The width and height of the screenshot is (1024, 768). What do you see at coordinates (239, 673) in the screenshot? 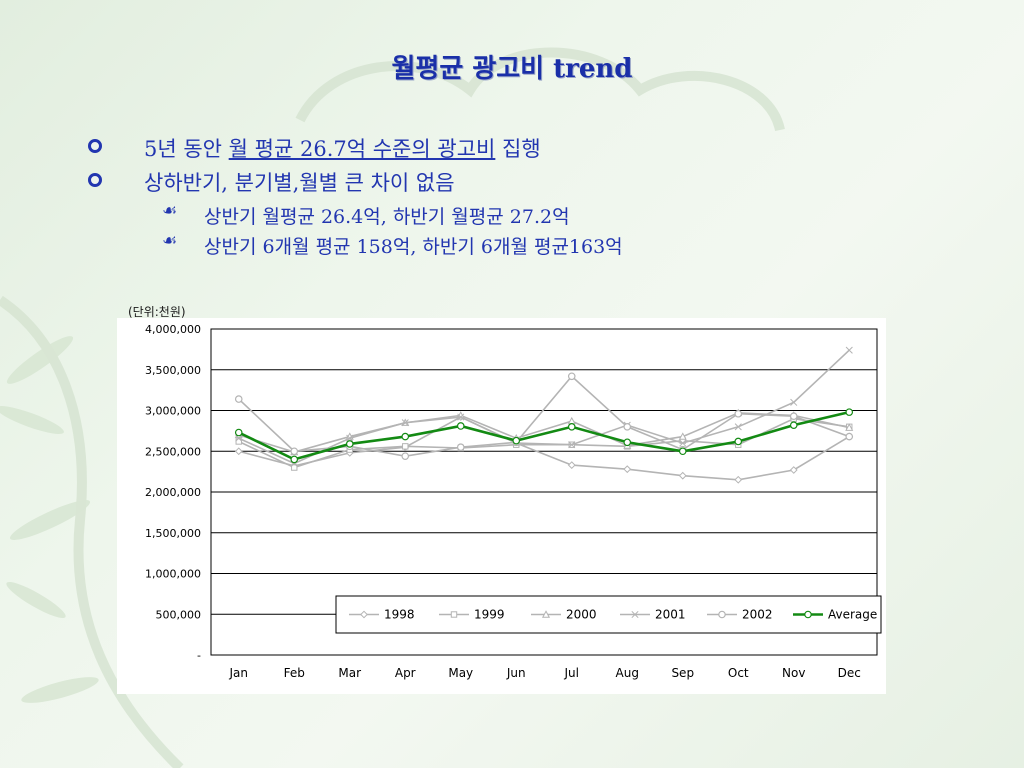
I see `x-tick-label: Jan` at bounding box center [239, 673].